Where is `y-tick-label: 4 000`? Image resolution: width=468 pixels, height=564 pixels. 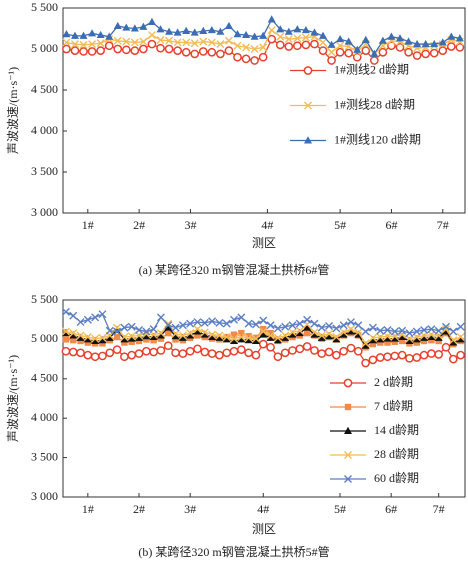 y-tick-label: 4 000 is located at coordinates (44, 130).